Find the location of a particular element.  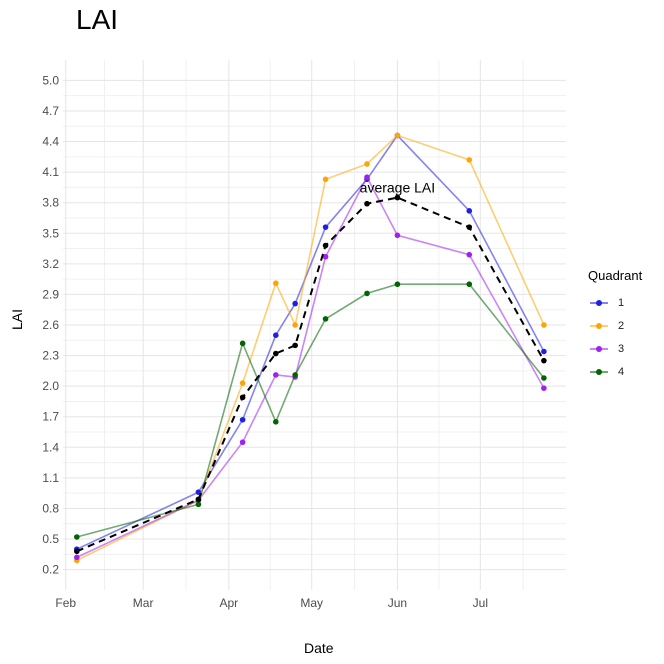

x-axis-label: Date is located at coordinates (319, 648).